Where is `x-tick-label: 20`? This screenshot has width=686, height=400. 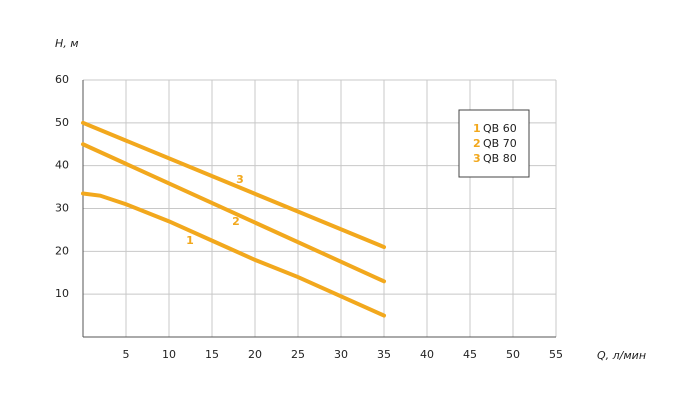
x-tick-label: 20 is located at coordinates (255, 354).